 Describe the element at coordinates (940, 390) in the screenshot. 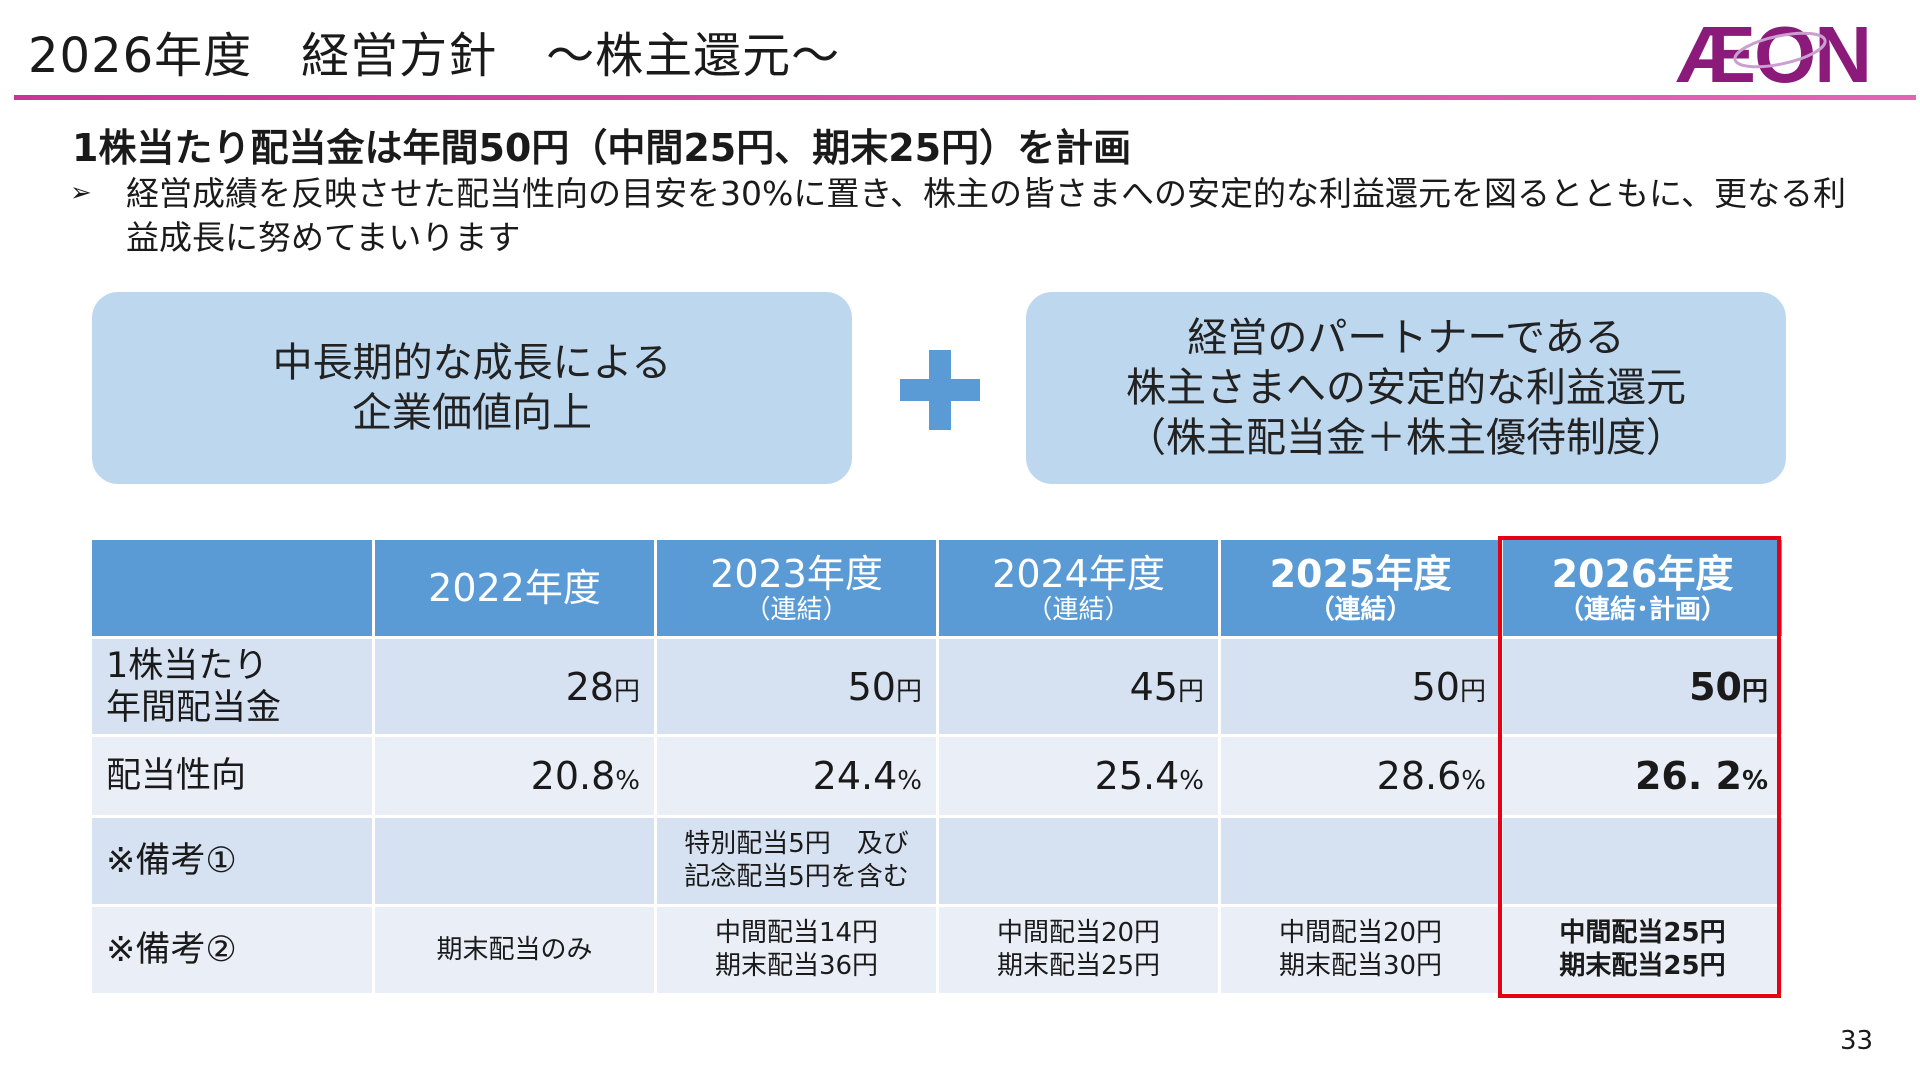

I see `plus-icon` at that location.